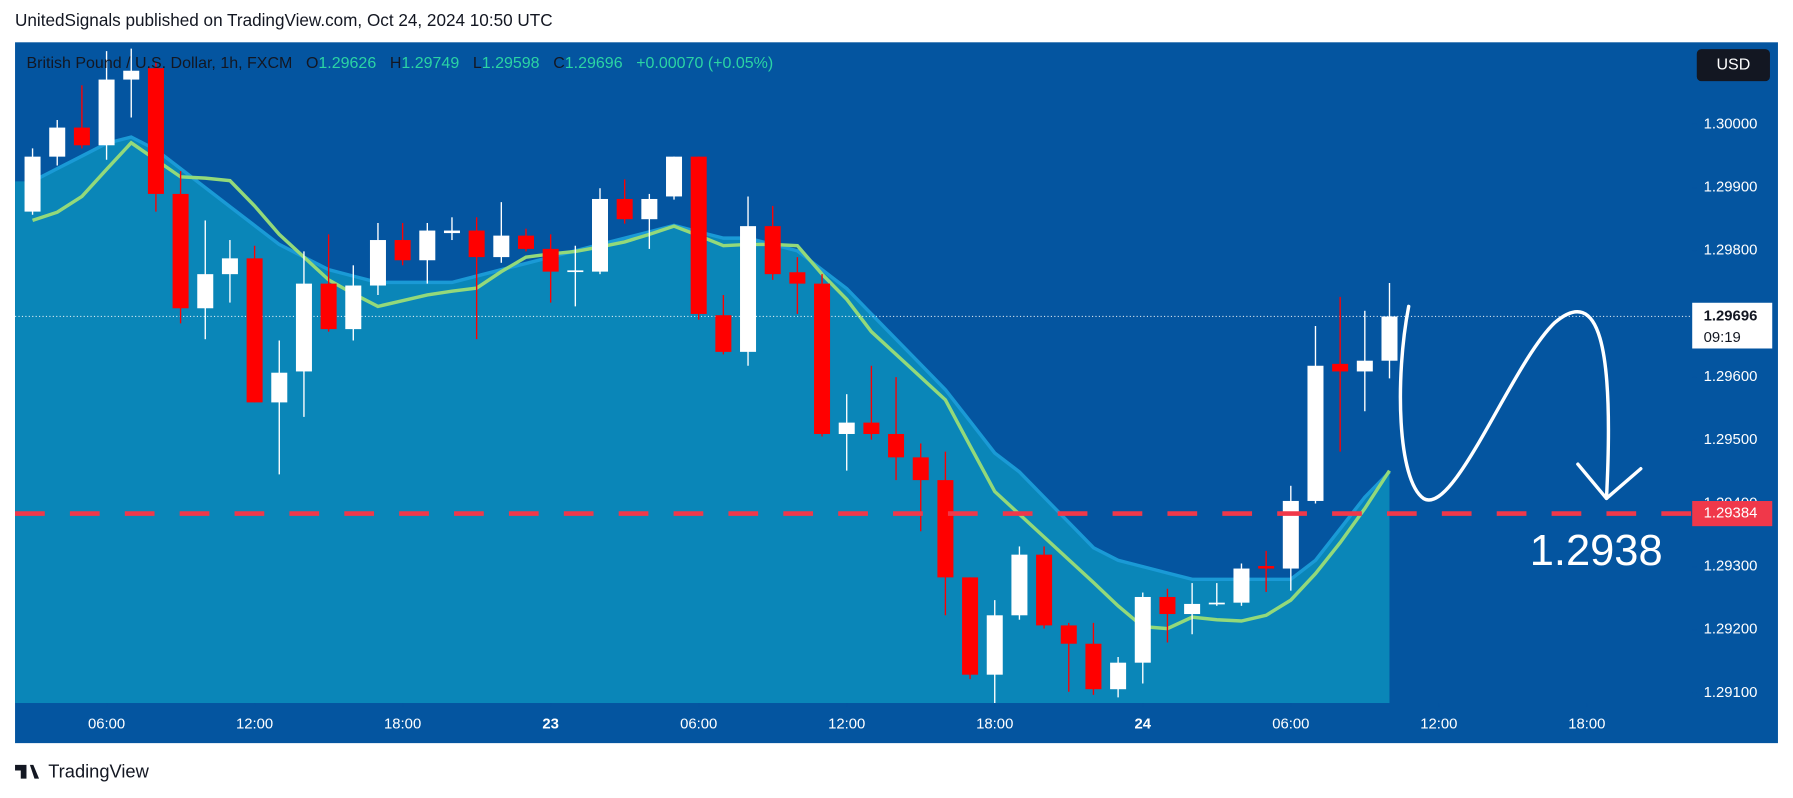  Describe the element at coordinates (1731, 316) in the screenshot. I see `last-price-label: 1.29696` at that location.